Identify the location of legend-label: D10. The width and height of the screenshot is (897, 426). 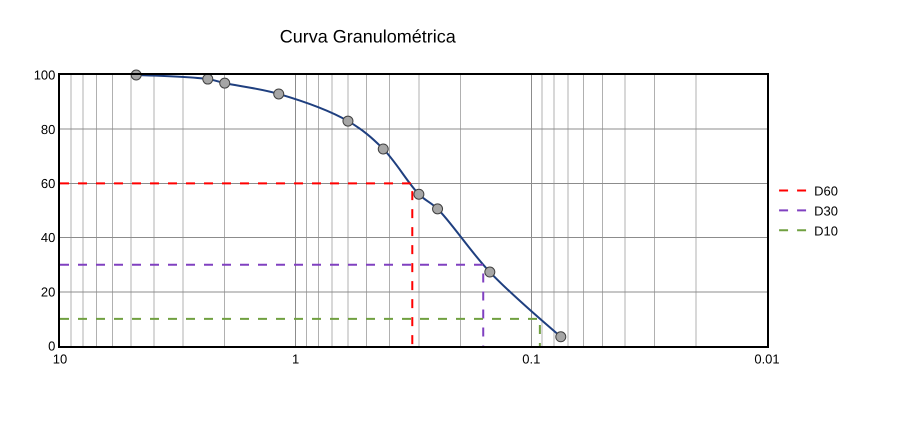
(826, 230).